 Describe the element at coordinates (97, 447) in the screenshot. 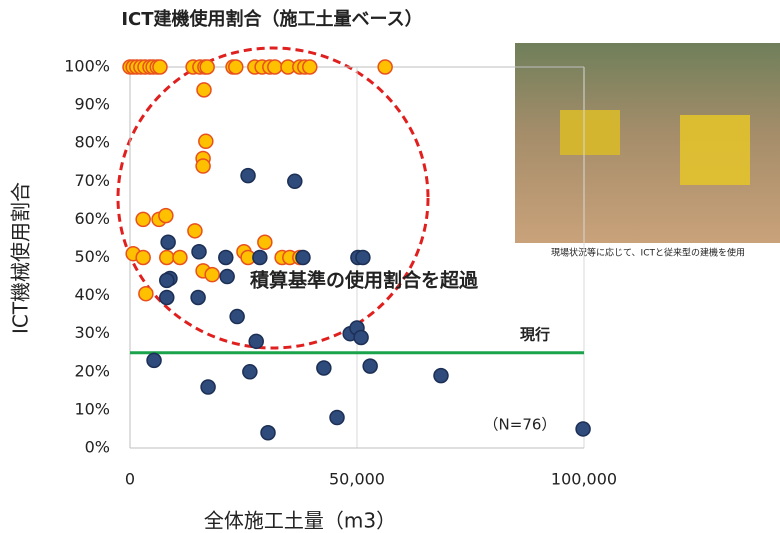

I see `y-tick-label: 0%` at that location.